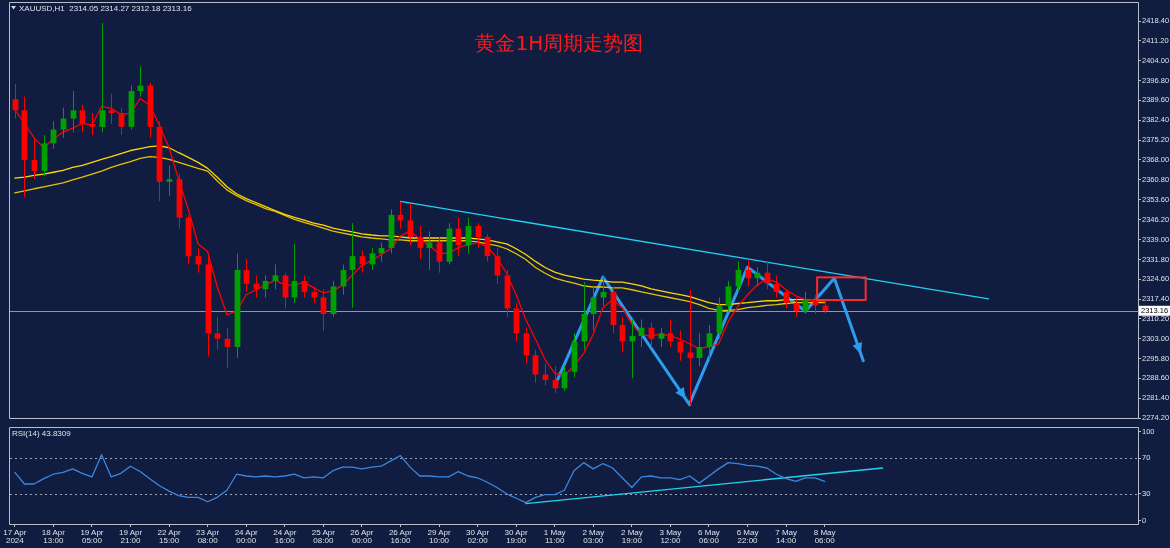  I want to click on x-tick-label: 6 May 06:00, so click(709, 536).